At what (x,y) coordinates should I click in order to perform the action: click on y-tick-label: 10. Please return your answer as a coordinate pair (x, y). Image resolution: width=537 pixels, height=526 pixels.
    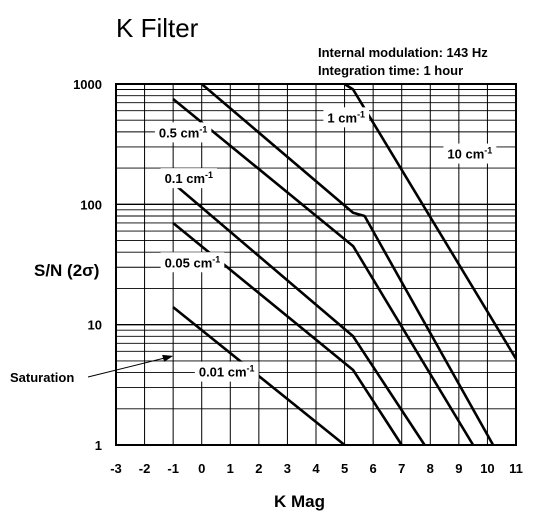
    Looking at the image, I should click on (95, 325).